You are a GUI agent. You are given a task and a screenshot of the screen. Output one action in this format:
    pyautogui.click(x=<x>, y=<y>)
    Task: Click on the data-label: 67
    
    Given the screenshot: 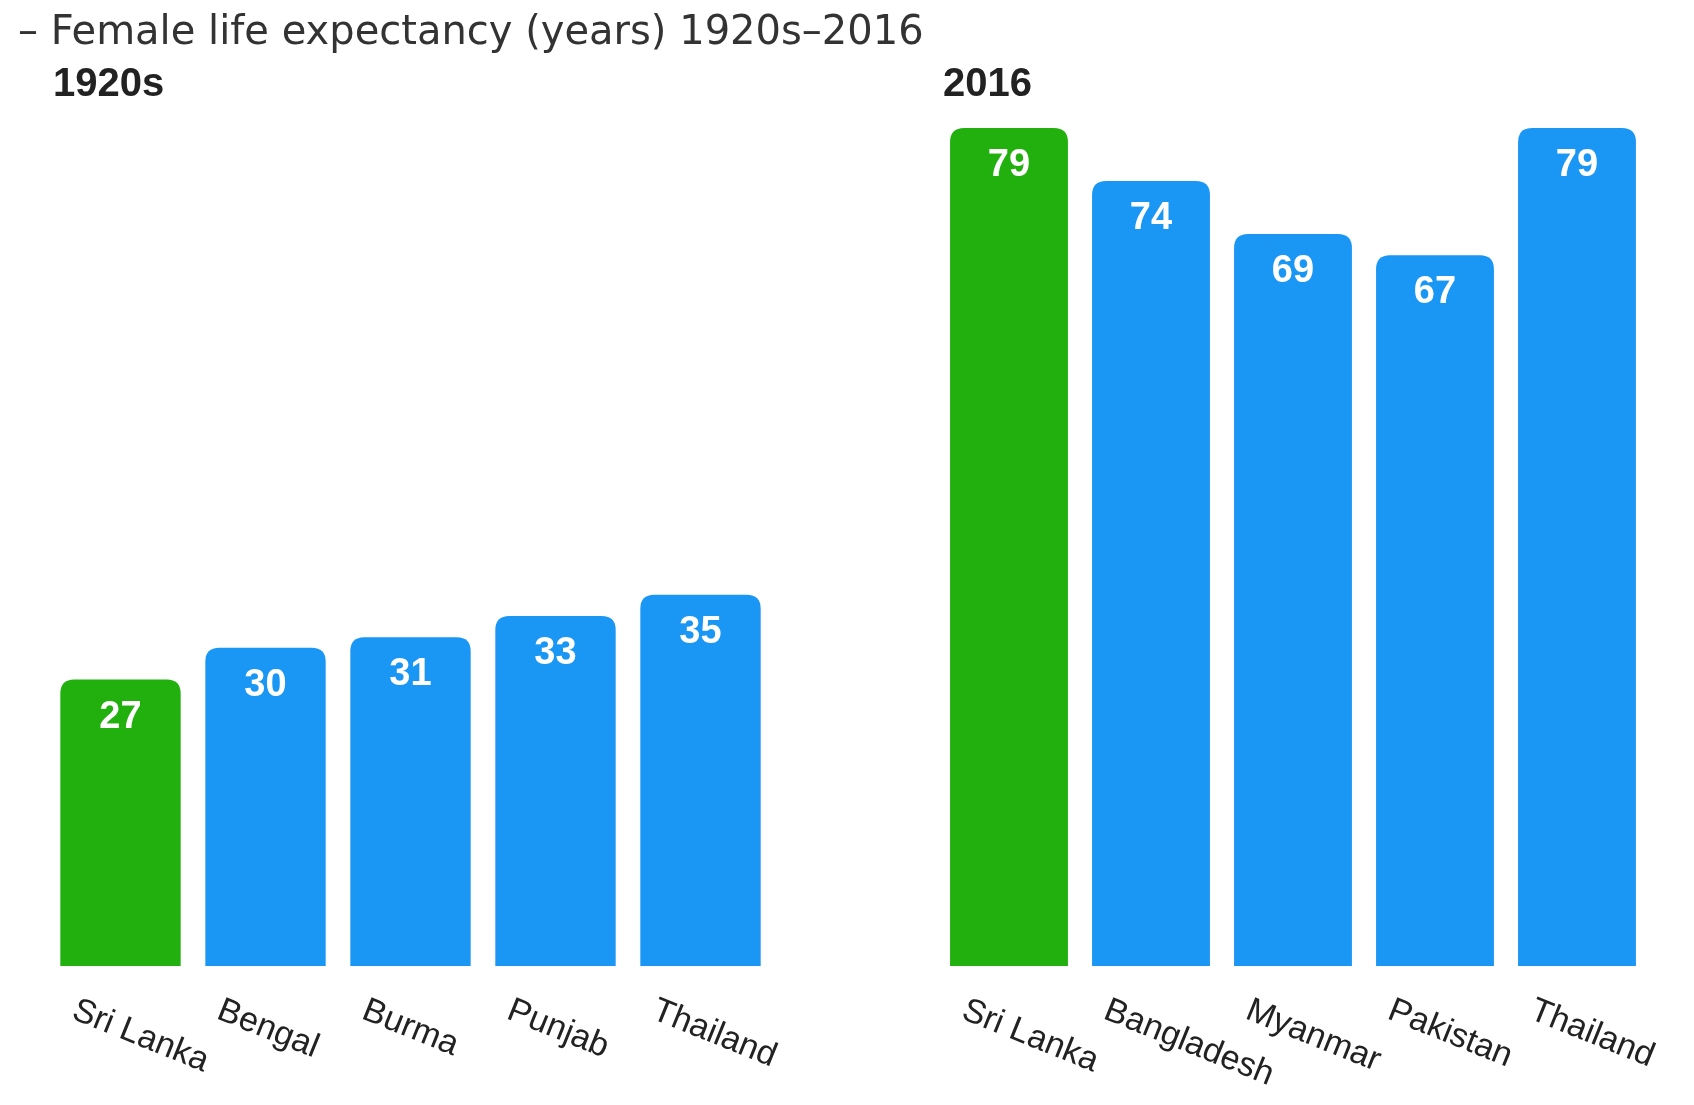 What is the action you would take?
    pyautogui.click(x=1435, y=290)
    